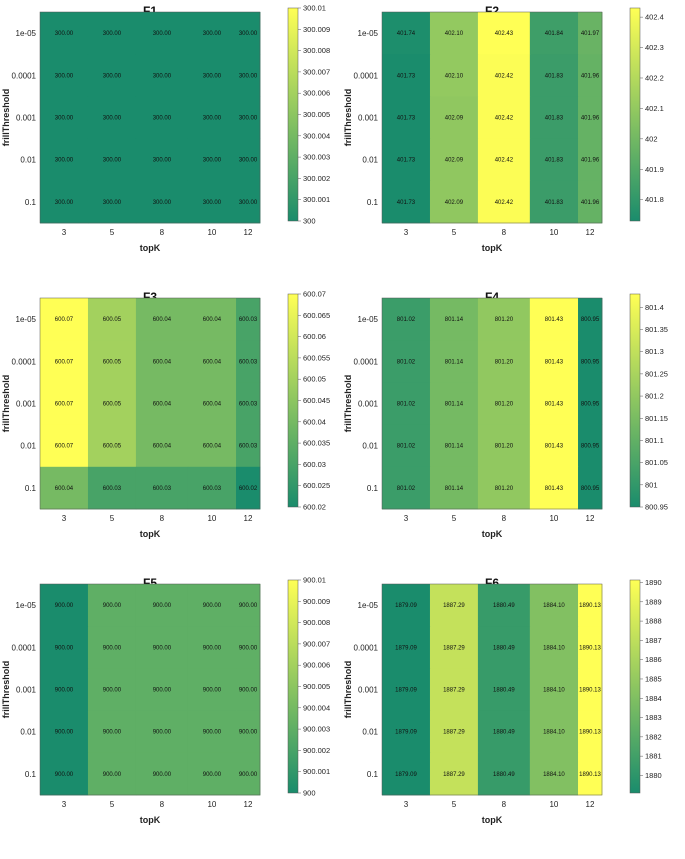 Image resolution: width=685 pixels, height=859 pixels. What do you see at coordinates (635, 686) in the screenshot?
I see `colorbar` at bounding box center [635, 686].